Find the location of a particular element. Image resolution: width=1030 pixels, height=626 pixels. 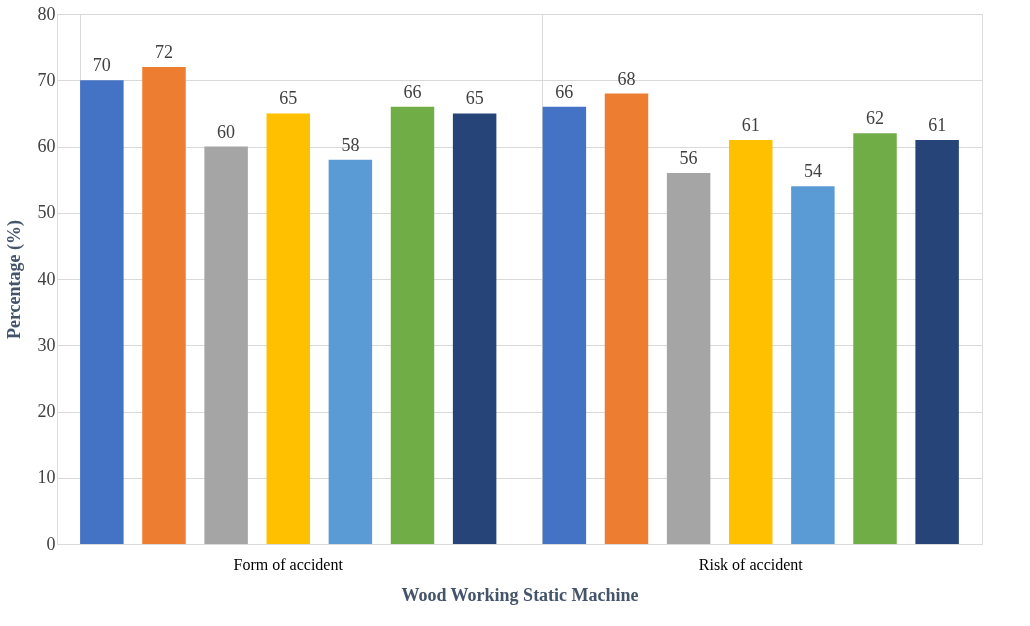

y-tick-label: 30 is located at coordinates (46, 344).